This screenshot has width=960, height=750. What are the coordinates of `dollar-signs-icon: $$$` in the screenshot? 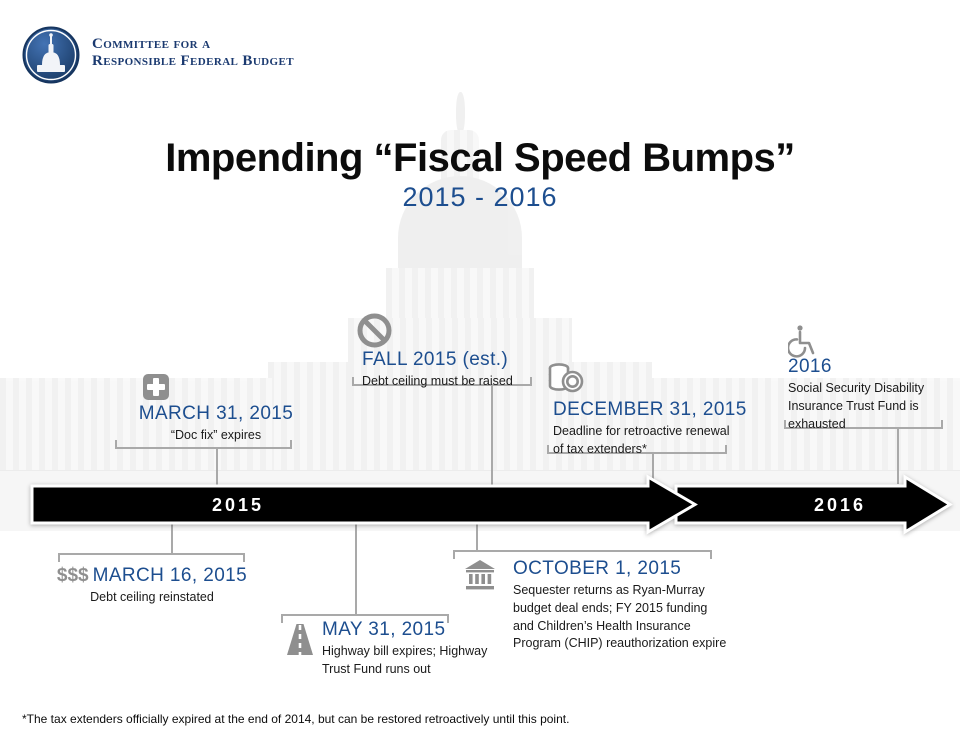 It's located at (72, 575).